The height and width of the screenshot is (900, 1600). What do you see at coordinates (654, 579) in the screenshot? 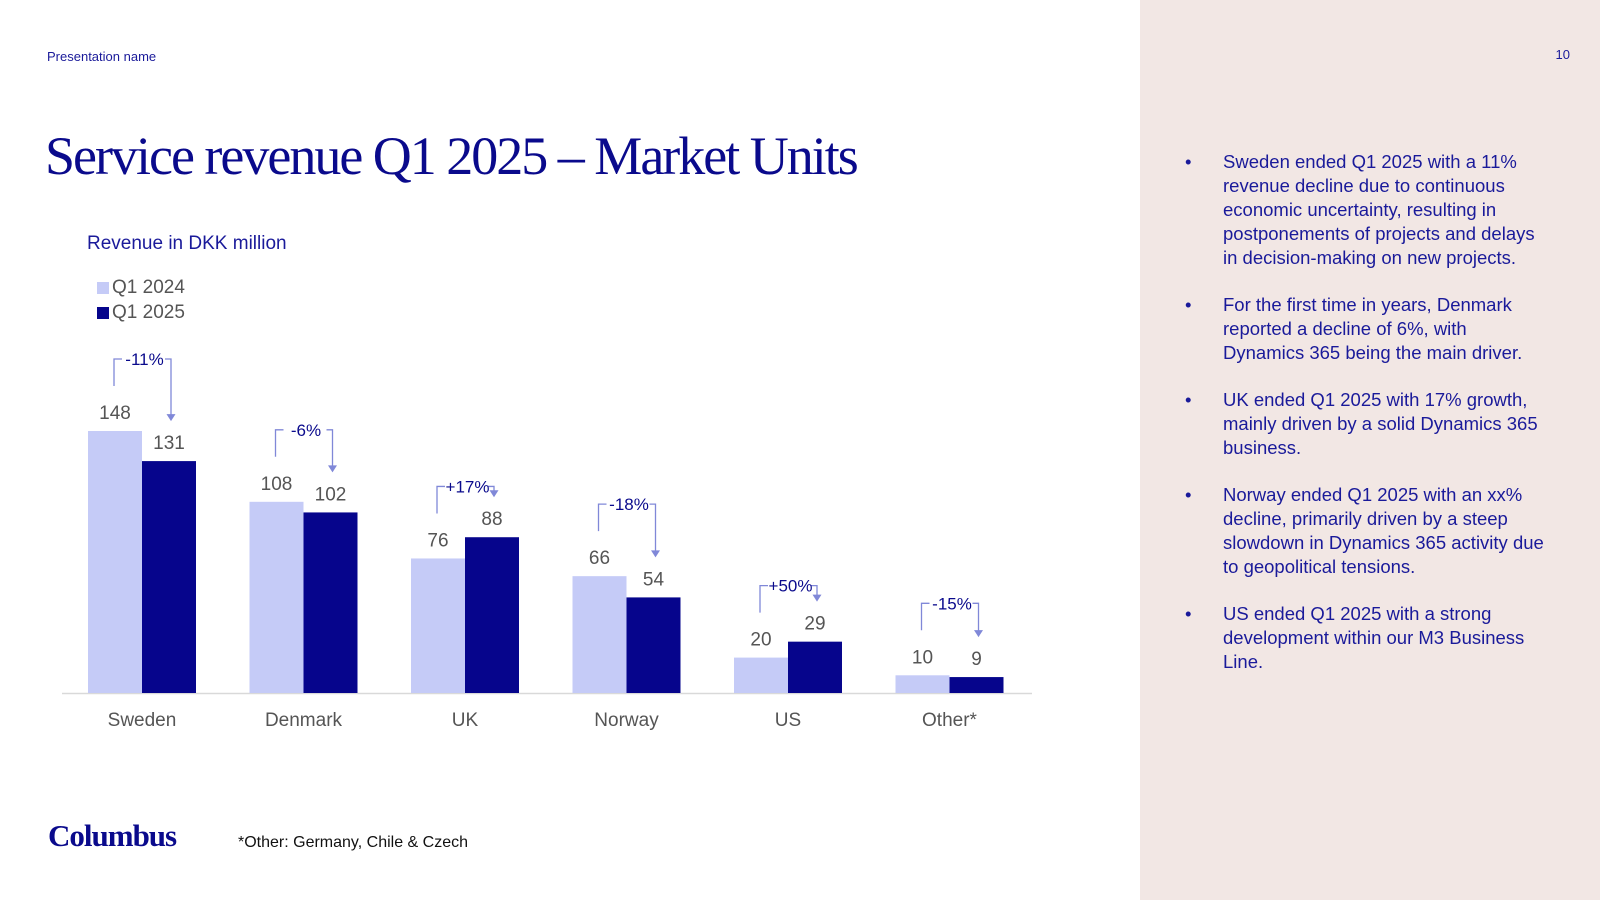
I see `value-label-norway-q1-2025: 54` at bounding box center [654, 579].